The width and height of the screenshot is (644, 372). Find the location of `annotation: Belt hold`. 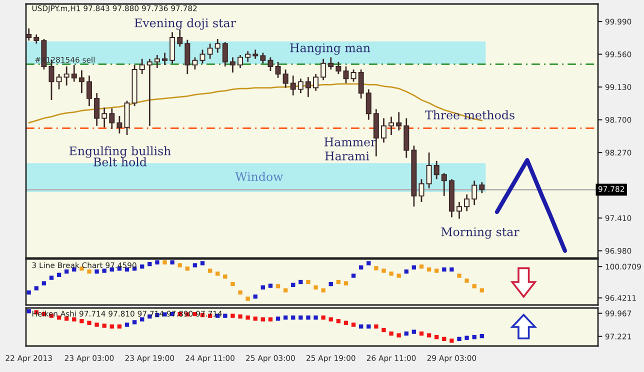

annotation: Belt hold is located at coordinates (120, 161).